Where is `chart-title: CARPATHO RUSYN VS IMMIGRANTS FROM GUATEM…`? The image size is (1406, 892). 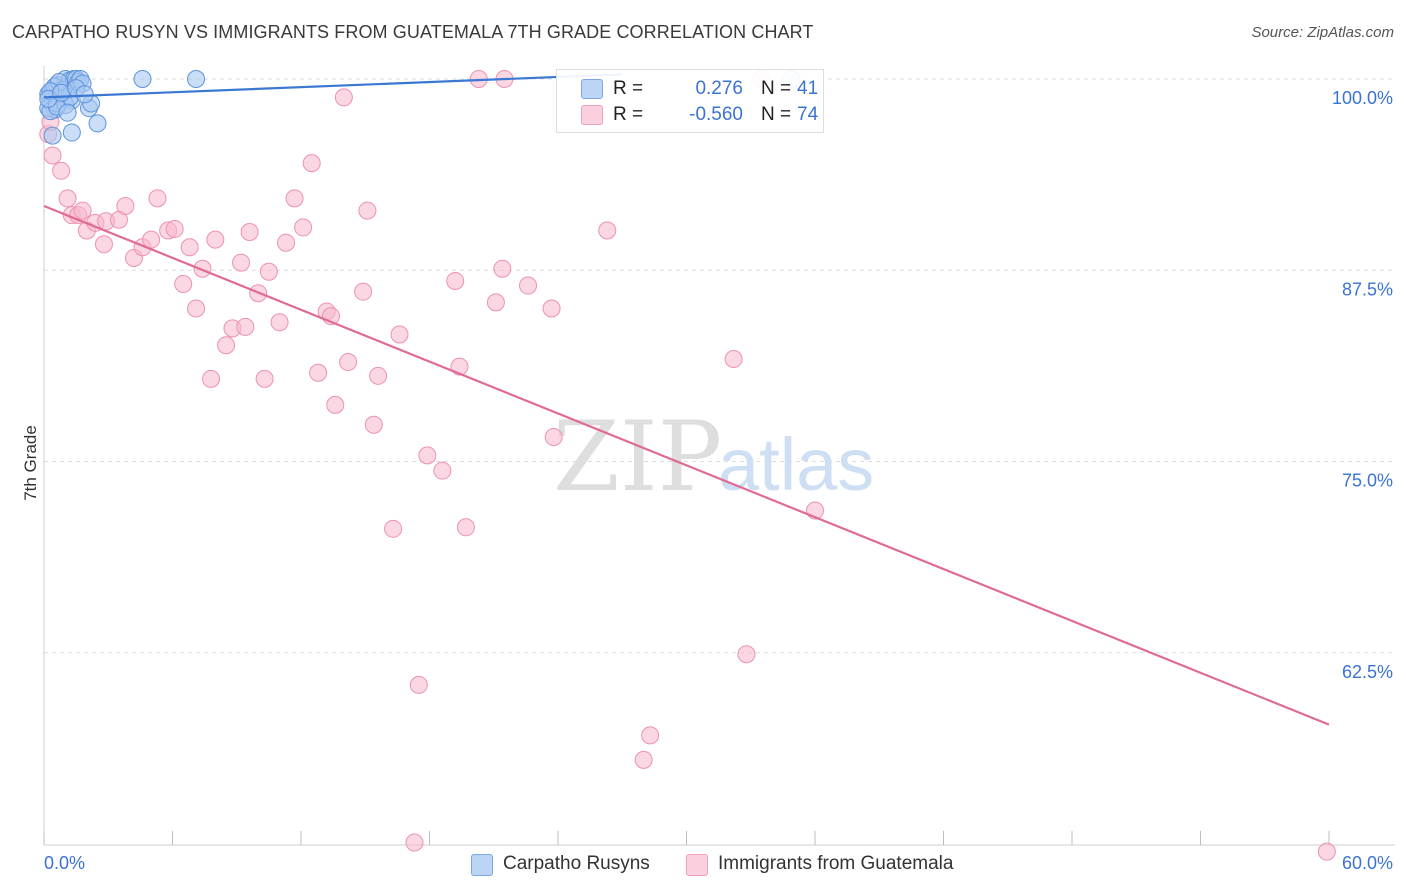
chart-title: CARPATHO RUSYN VS IMMIGRANTS FROM GUATEM… is located at coordinates (413, 32).